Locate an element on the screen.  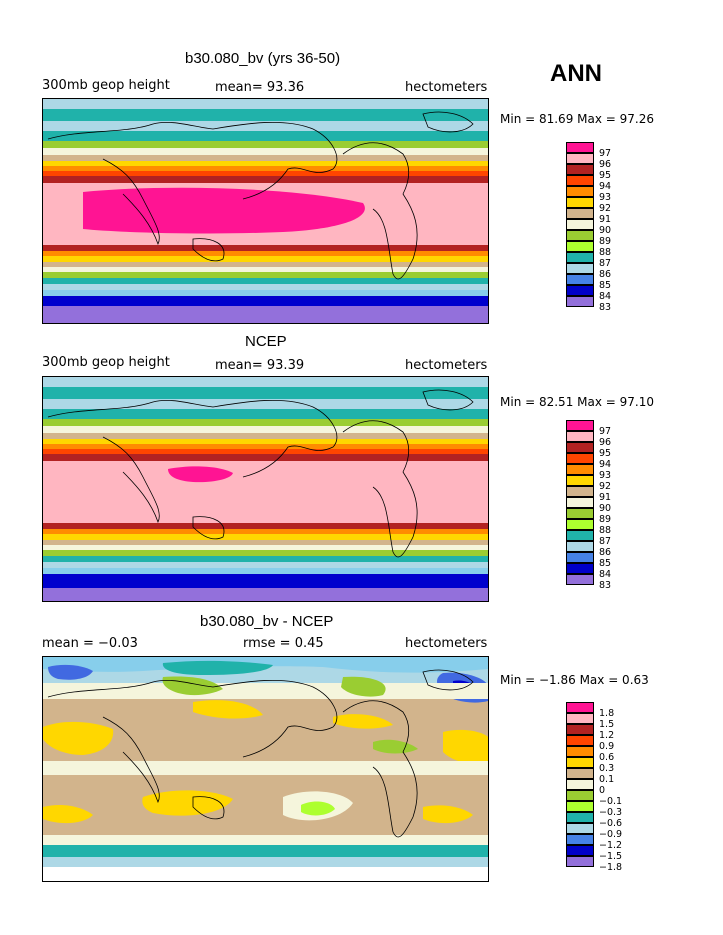
legend-label: −1.8 is located at coordinates (611, 867).